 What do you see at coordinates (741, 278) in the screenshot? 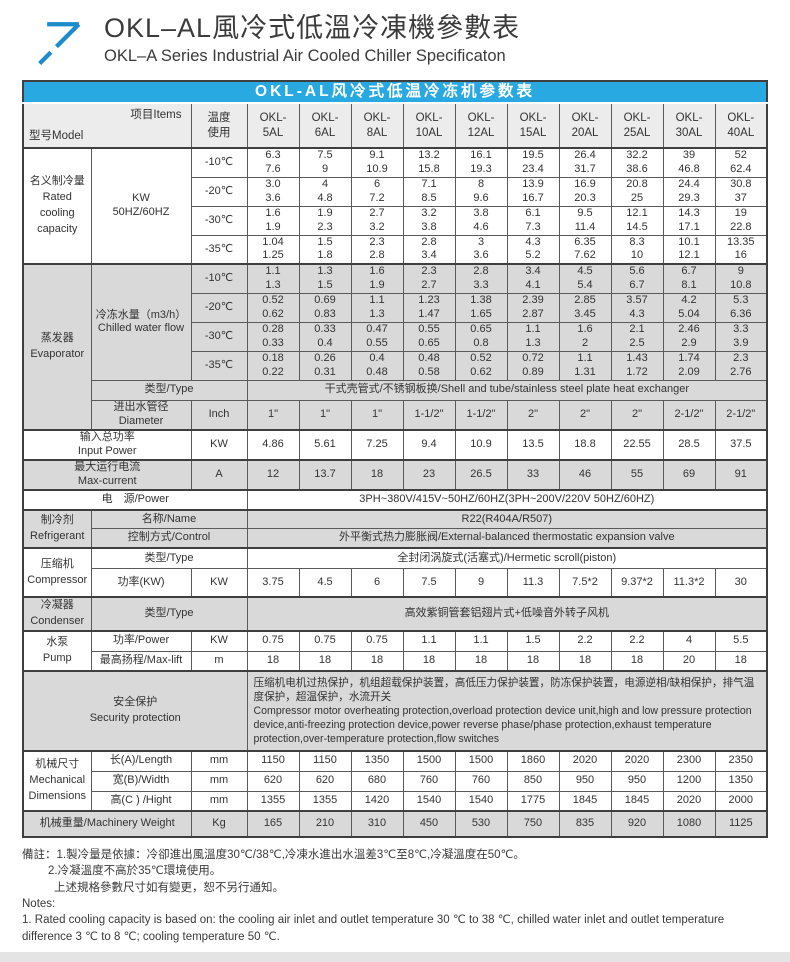
I see `value-cell: 9 10.8` at bounding box center [741, 278].